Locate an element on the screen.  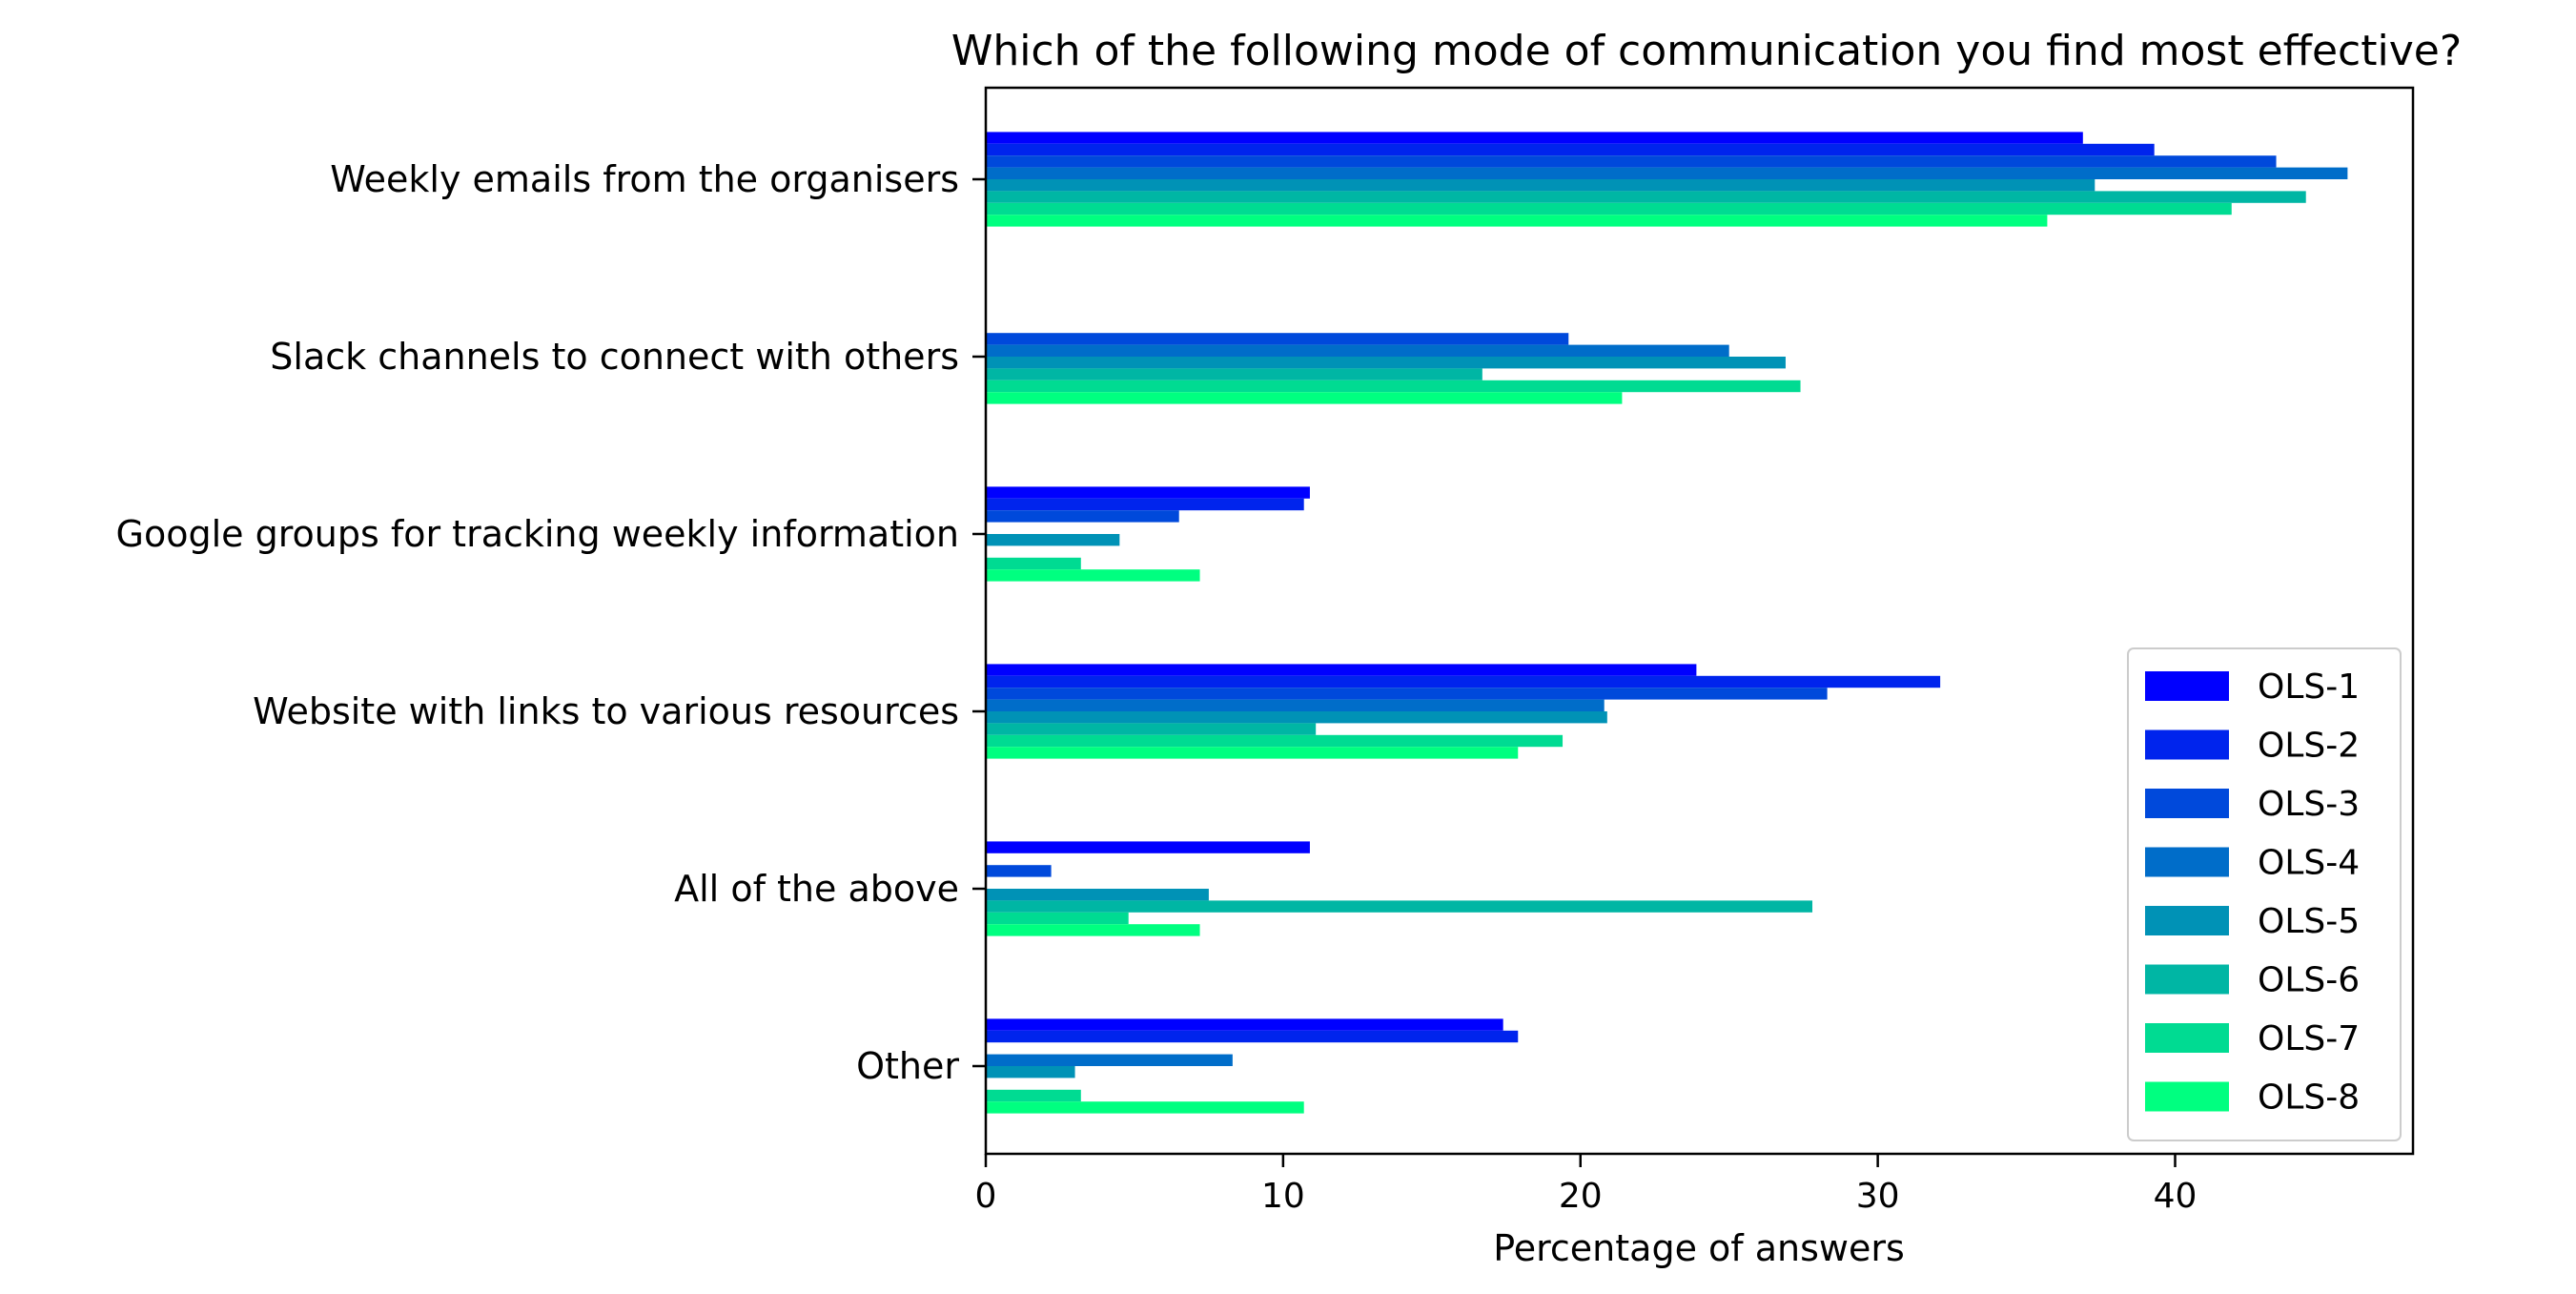
legend-label: OLS-5 is located at coordinates (2309, 922).